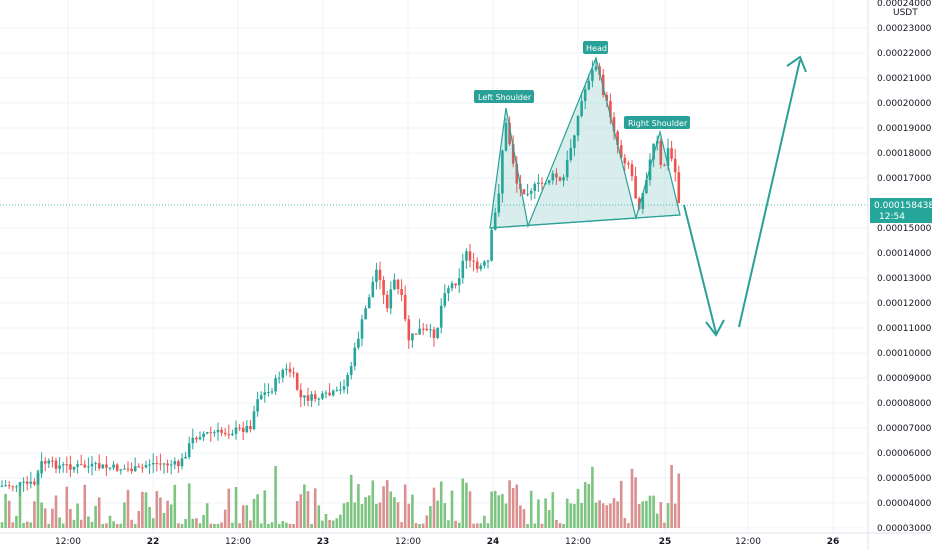 The width and height of the screenshot is (932, 550). What do you see at coordinates (504, 96) in the screenshot?
I see `left-shoulder-annotation: Left Shoulder` at bounding box center [504, 96].